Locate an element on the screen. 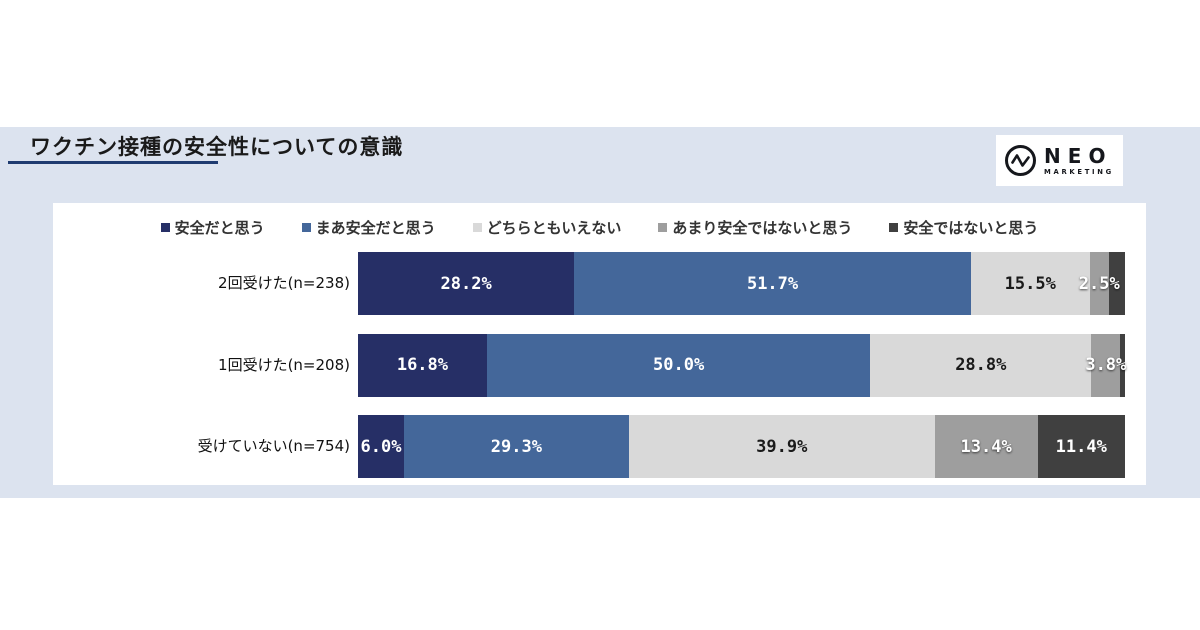  row-label: 受けていない(n=754) is located at coordinates (273, 446).